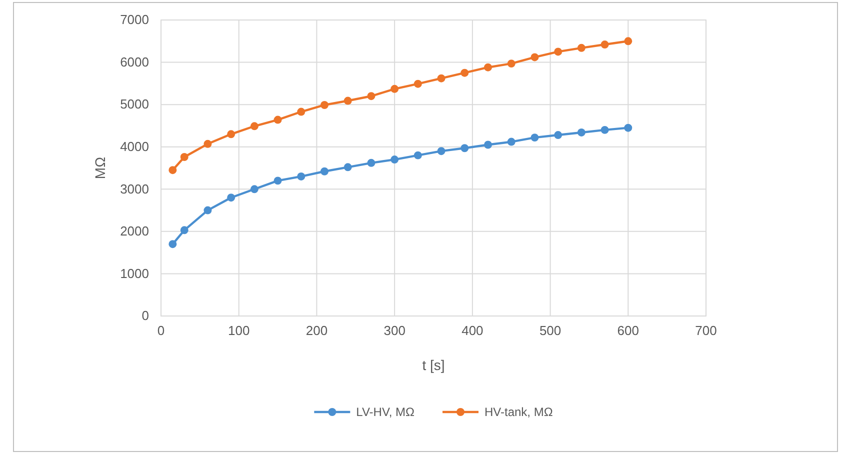  I want to click on y-tick-label: 6000, so click(134, 62).